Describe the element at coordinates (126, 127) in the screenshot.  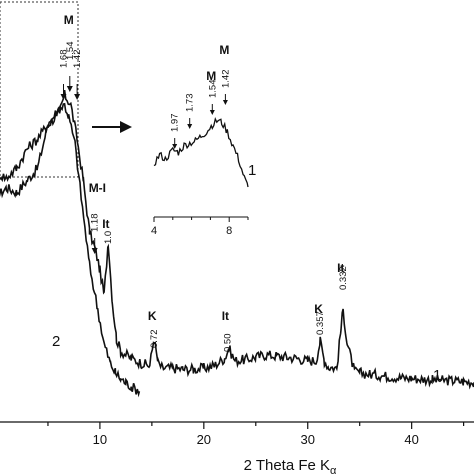
I see `zoom-arrow-head` at that location.